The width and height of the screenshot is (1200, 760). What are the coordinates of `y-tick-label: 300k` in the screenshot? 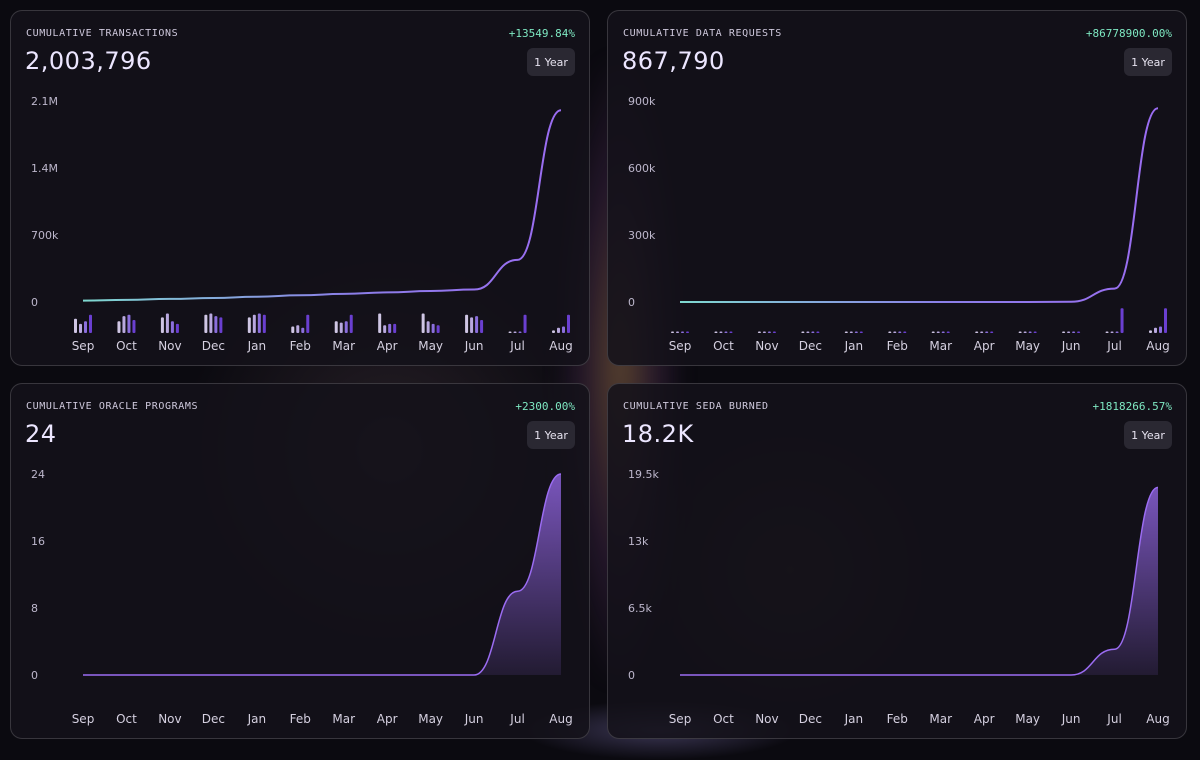 It's located at (642, 235).